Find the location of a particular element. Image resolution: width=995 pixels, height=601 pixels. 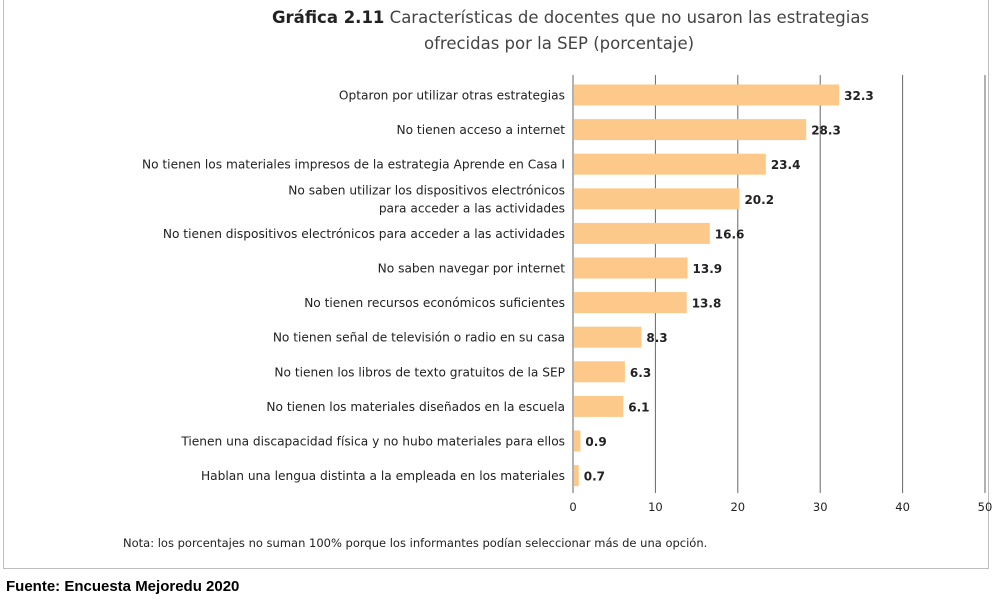

x-tick-label: 10 is located at coordinates (655, 507).